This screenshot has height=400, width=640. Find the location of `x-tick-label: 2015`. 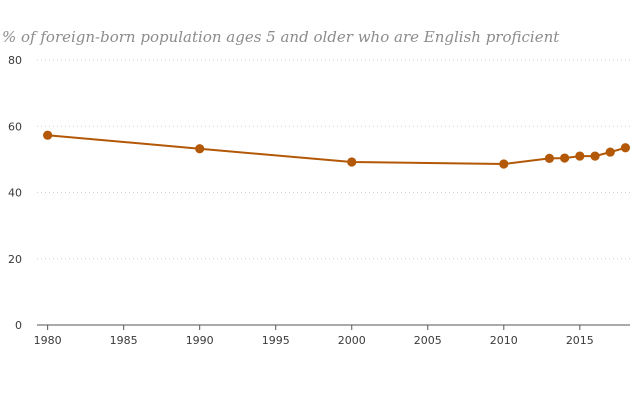

x-tick-label: 2015 is located at coordinates (580, 340).